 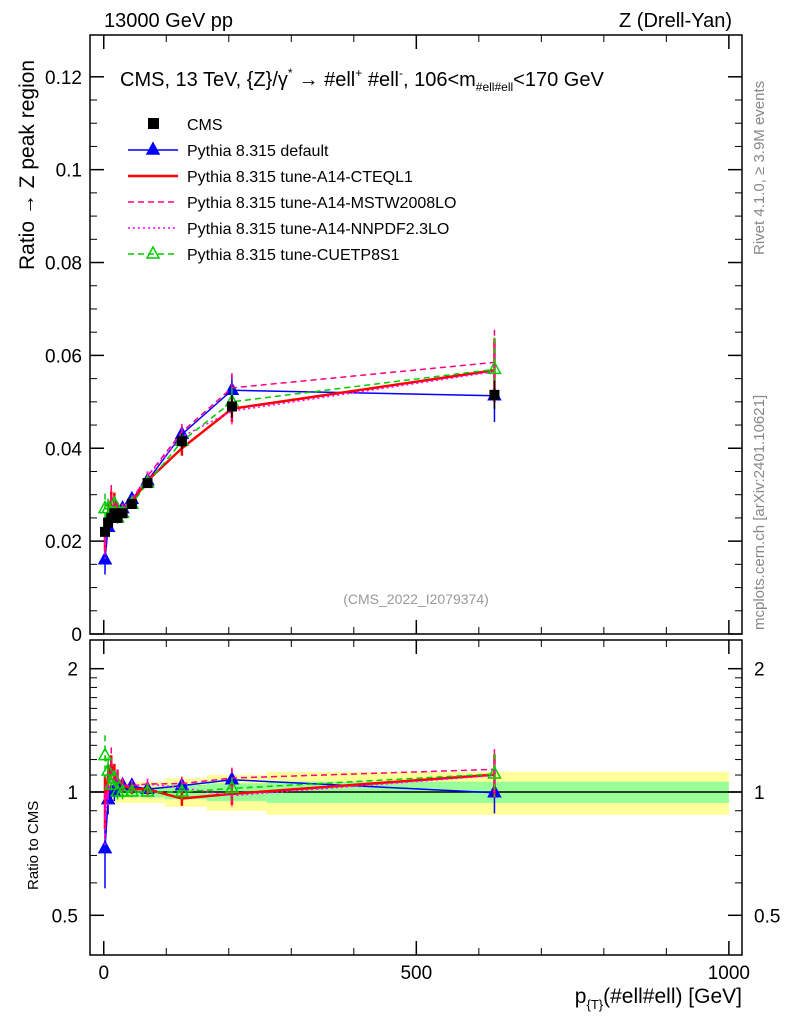 I want to click on y-tick-label: 0.08, so click(x=63, y=264).